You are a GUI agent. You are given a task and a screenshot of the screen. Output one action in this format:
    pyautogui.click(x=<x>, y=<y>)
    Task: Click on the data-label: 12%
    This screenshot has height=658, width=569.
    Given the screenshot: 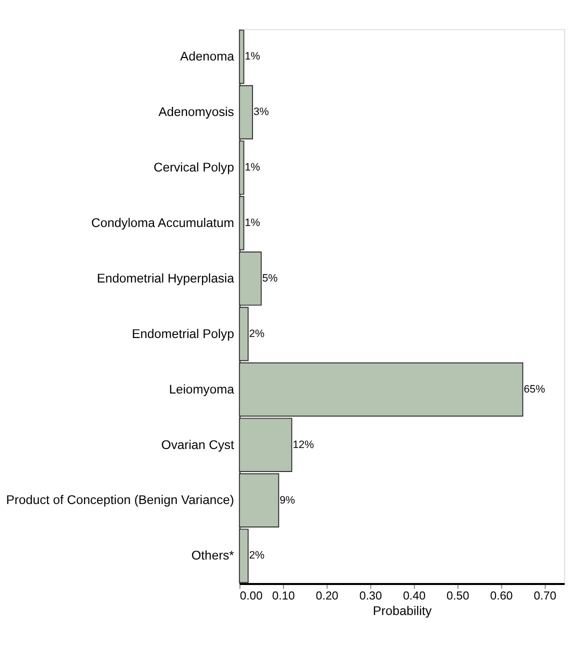 What is the action you would take?
    pyautogui.click(x=303, y=444)
    